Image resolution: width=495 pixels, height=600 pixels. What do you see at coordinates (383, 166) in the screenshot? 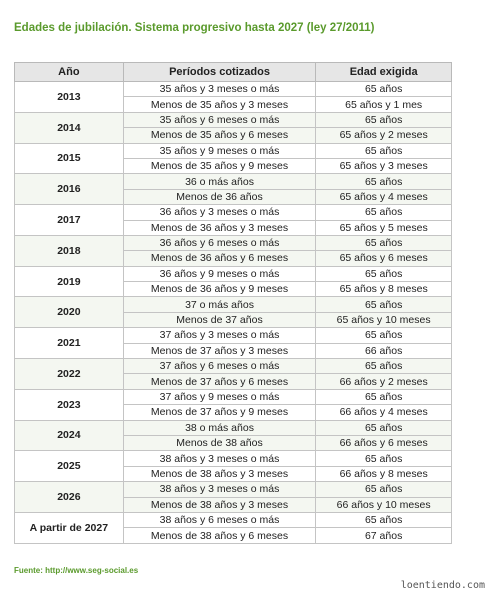
I see `age-cell: 65 años y 3 meses` at bounding box center [383, 166].